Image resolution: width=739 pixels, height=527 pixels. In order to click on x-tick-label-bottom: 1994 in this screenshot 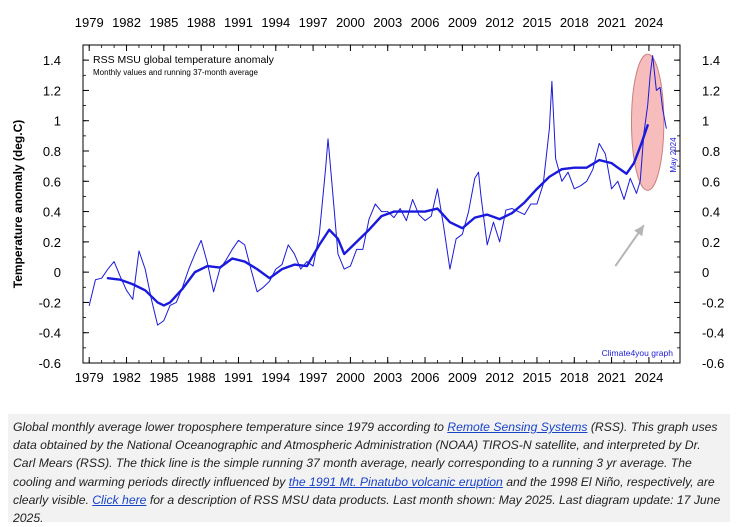, I will do `click(275, 377)`.